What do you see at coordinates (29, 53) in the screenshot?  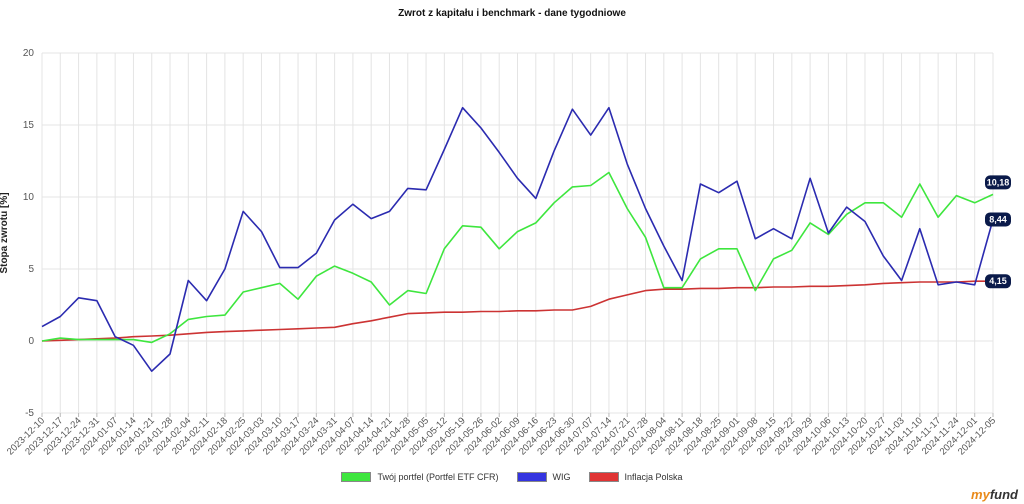 I see `y-tick-label: 20` at bounding box center [29, 53].